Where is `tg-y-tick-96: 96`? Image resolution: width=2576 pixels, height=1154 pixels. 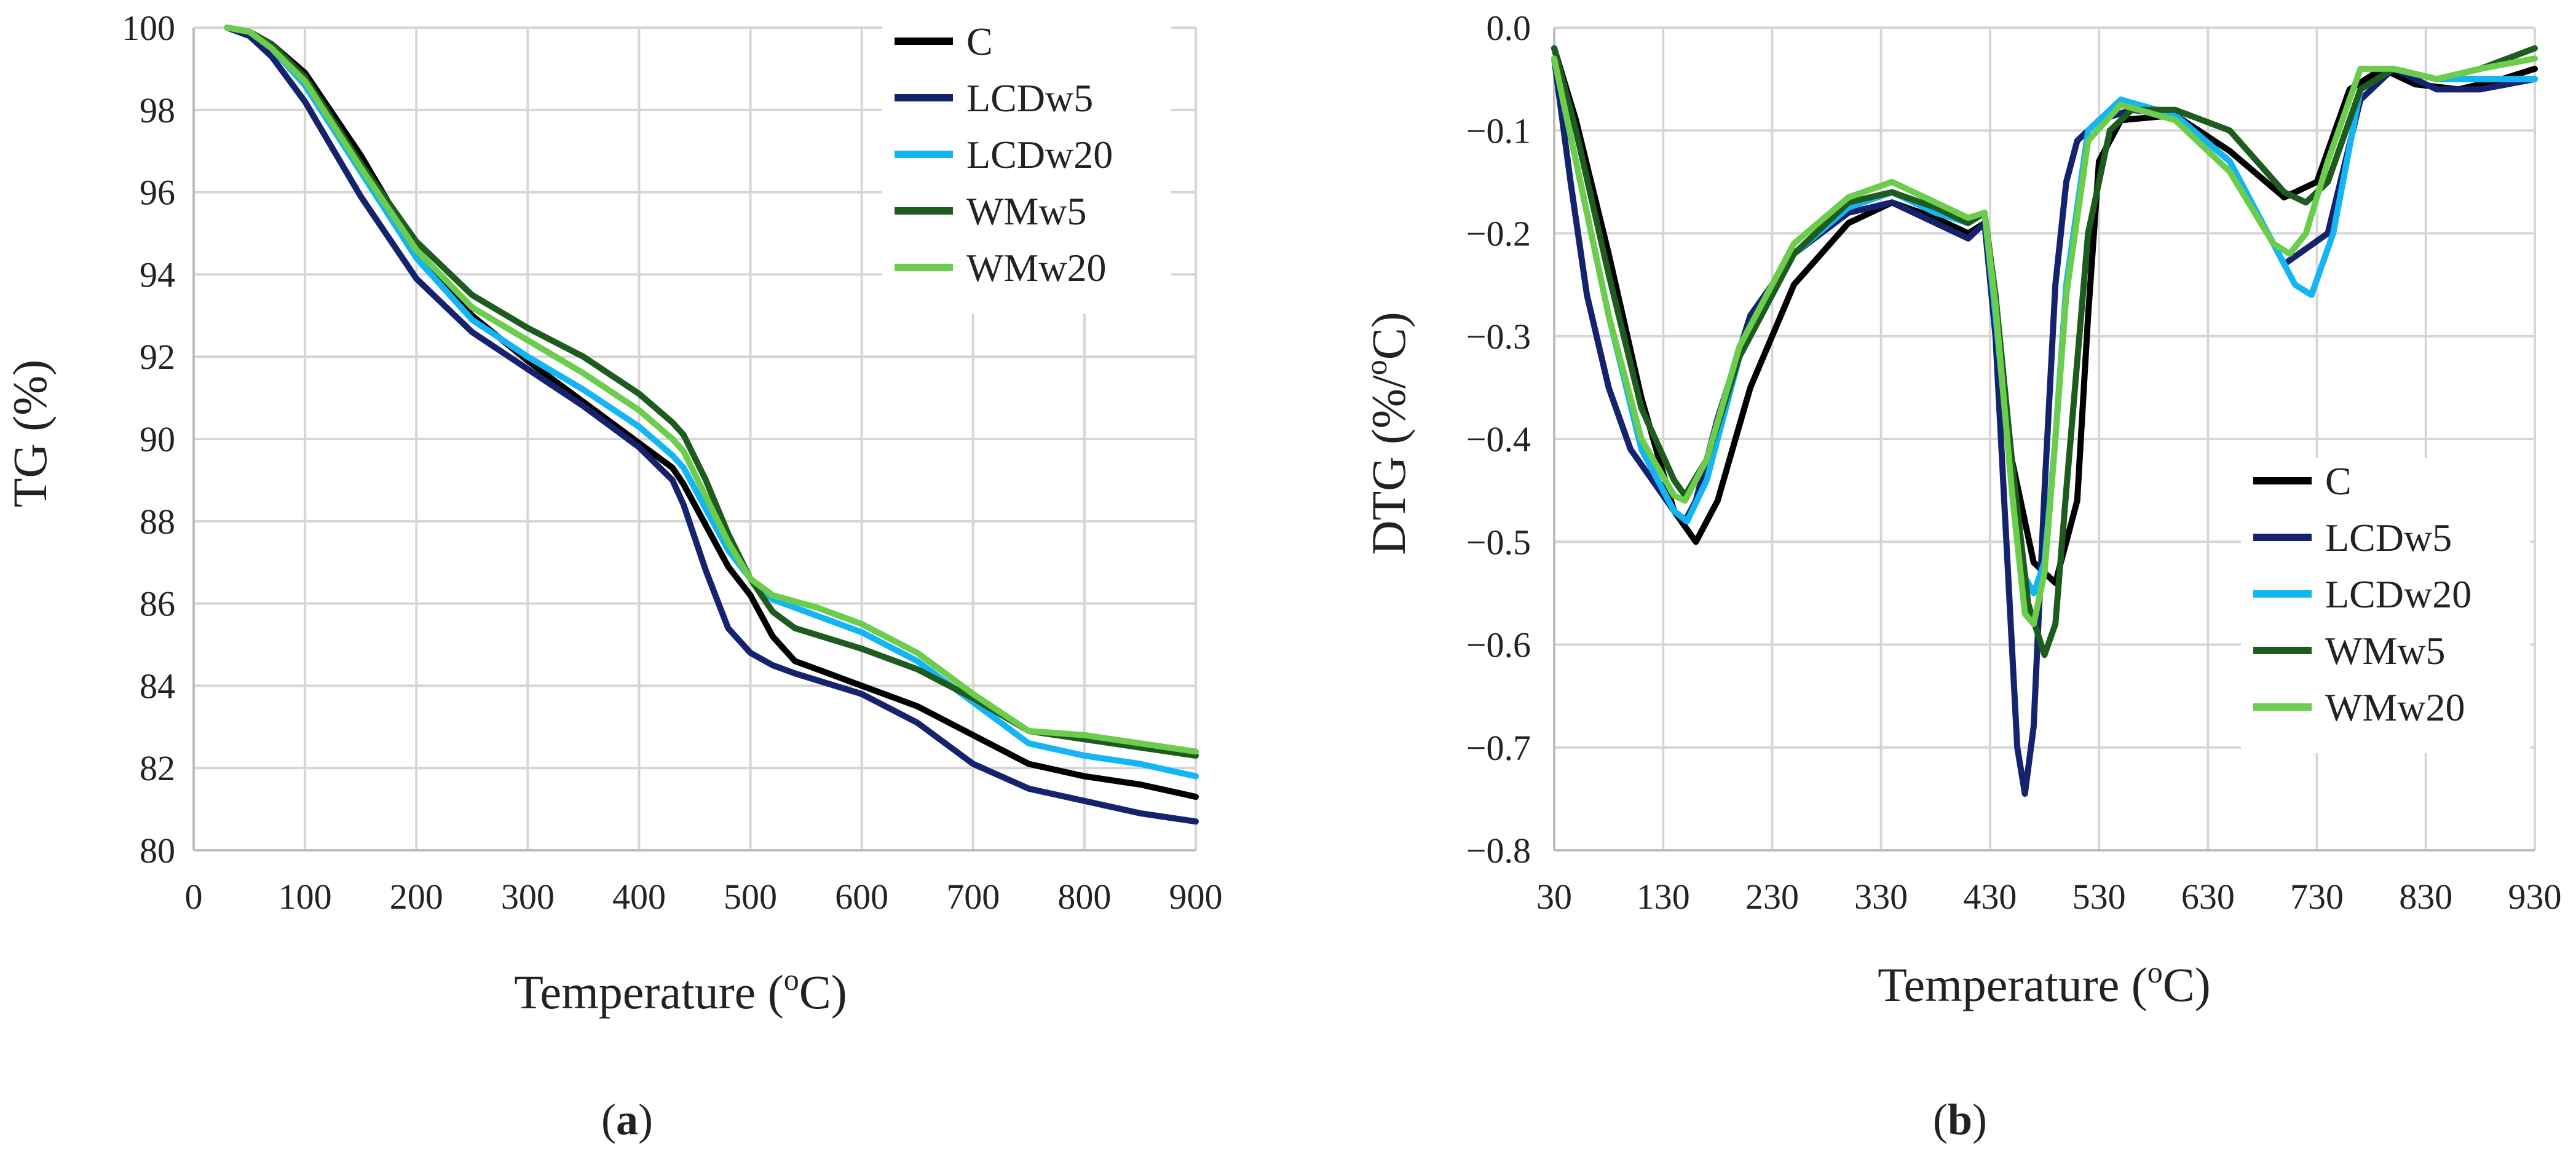
tg-y-tick-96: 96 is located at coordinates (158, 193).